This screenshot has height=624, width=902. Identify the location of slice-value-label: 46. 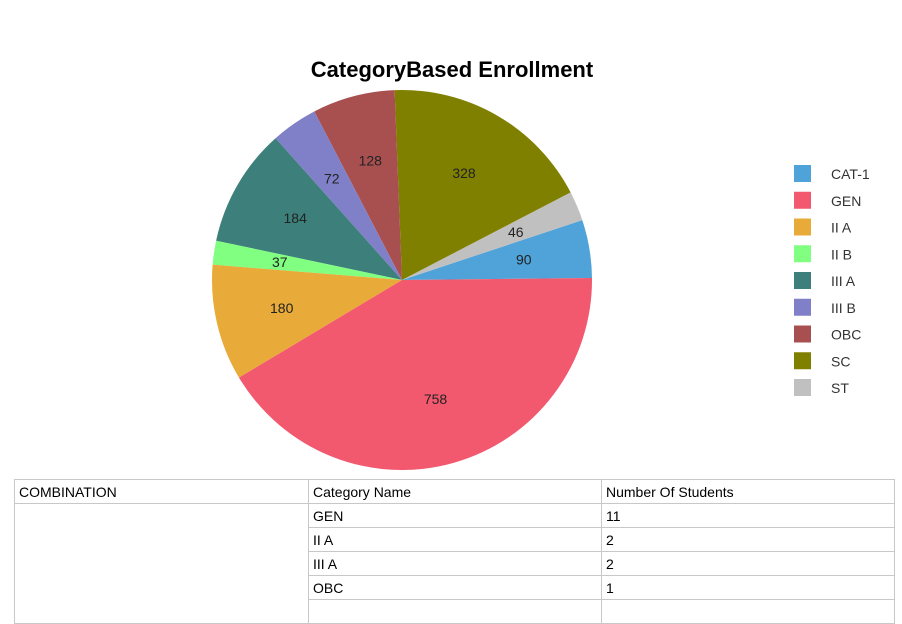
(516, 232).